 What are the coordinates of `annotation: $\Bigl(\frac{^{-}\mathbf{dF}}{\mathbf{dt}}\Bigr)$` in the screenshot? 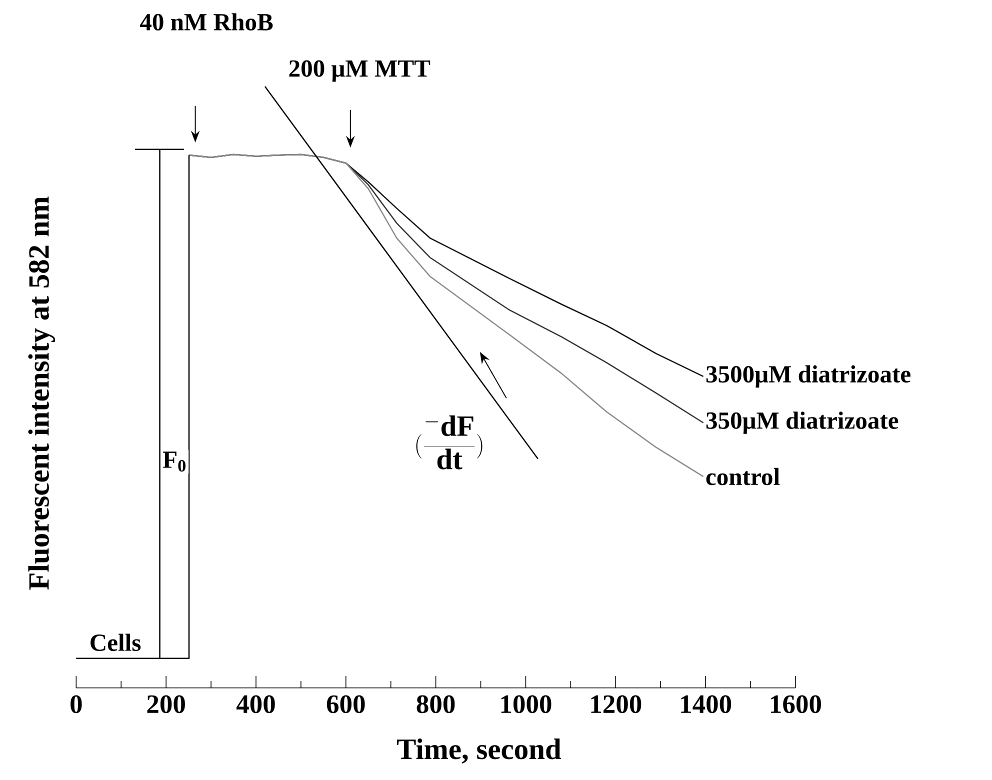 It's located at (449, 442).